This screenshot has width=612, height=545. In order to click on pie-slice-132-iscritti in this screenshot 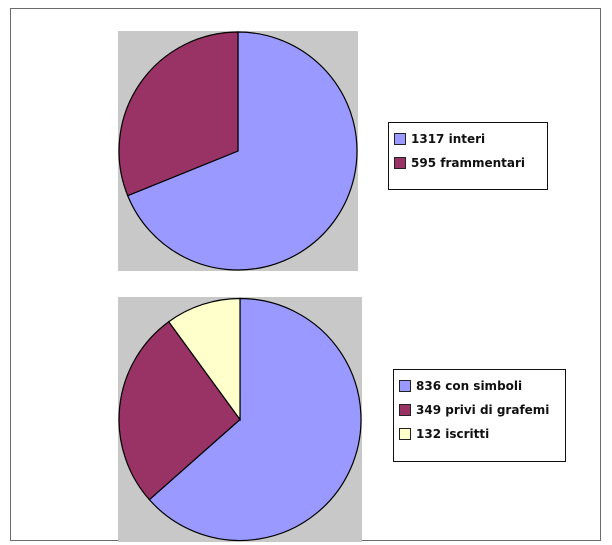, I will do `click(204, 359)`.